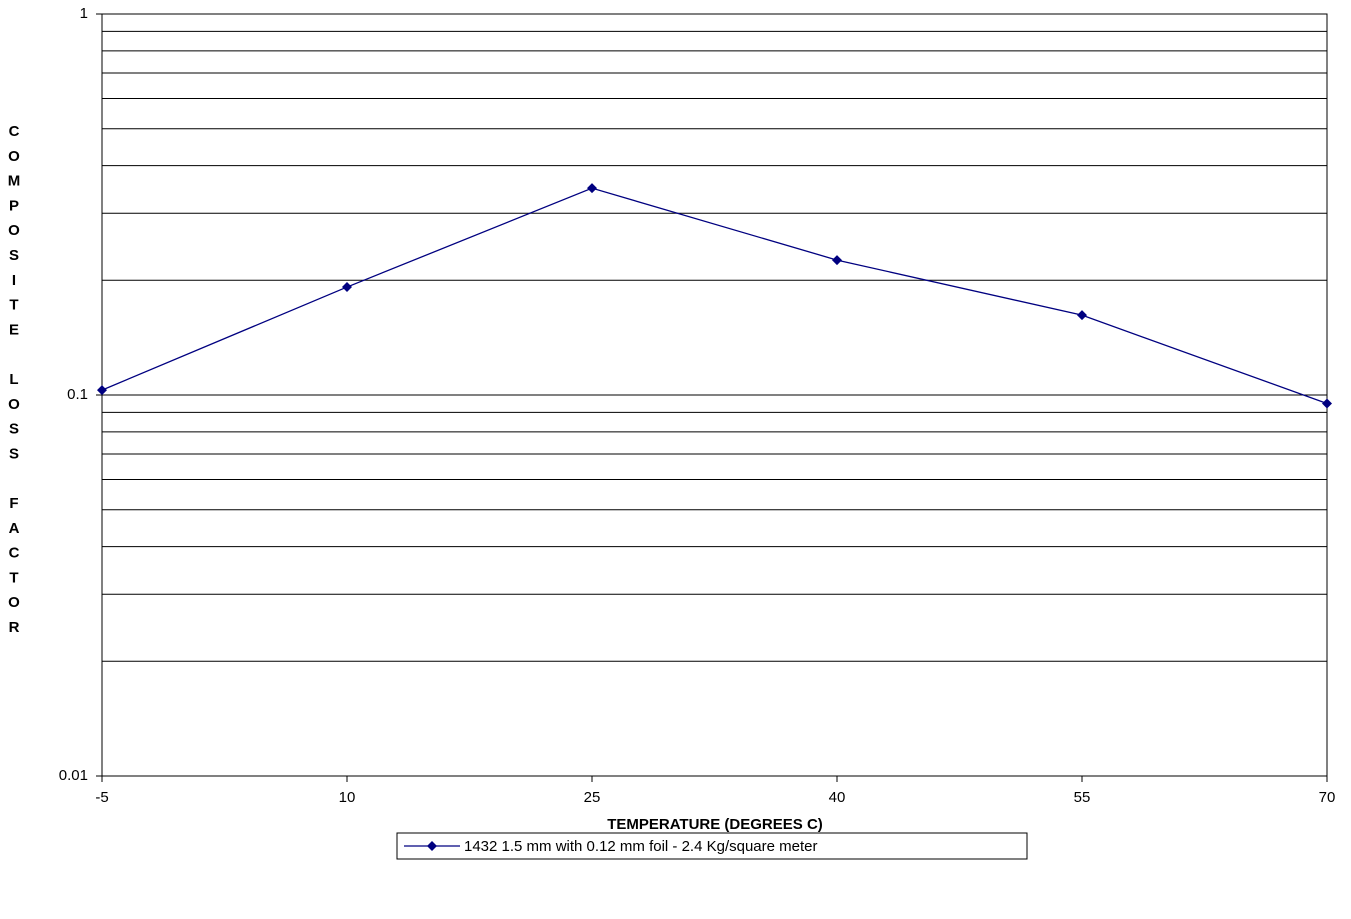 The image size is (1351, 919). What do you see at coordinates (14, 205) in the screenshot?
I see `y-axis-label-letter: P` at bounding box center [14, 205].